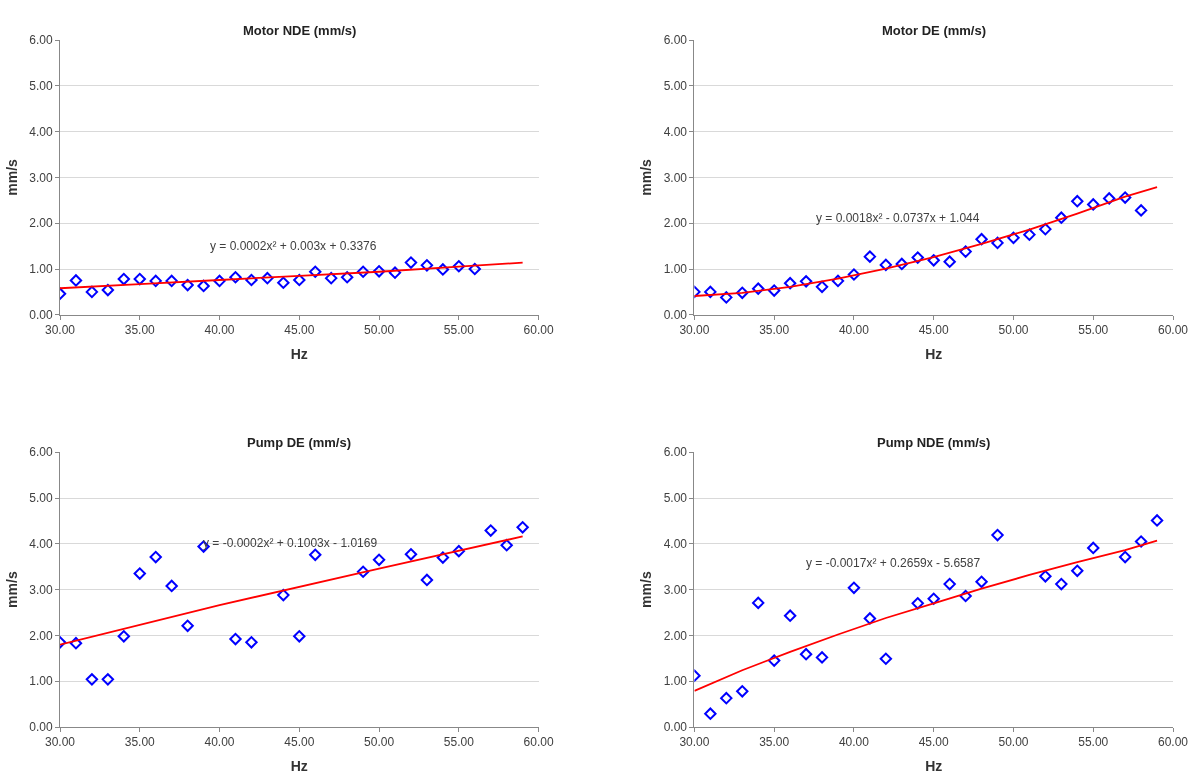  What do you see at coordinates (934, 30) in the screenshot?
I see `chart-title: Motor DE (mm/s)` at bounding box center [934, 30].